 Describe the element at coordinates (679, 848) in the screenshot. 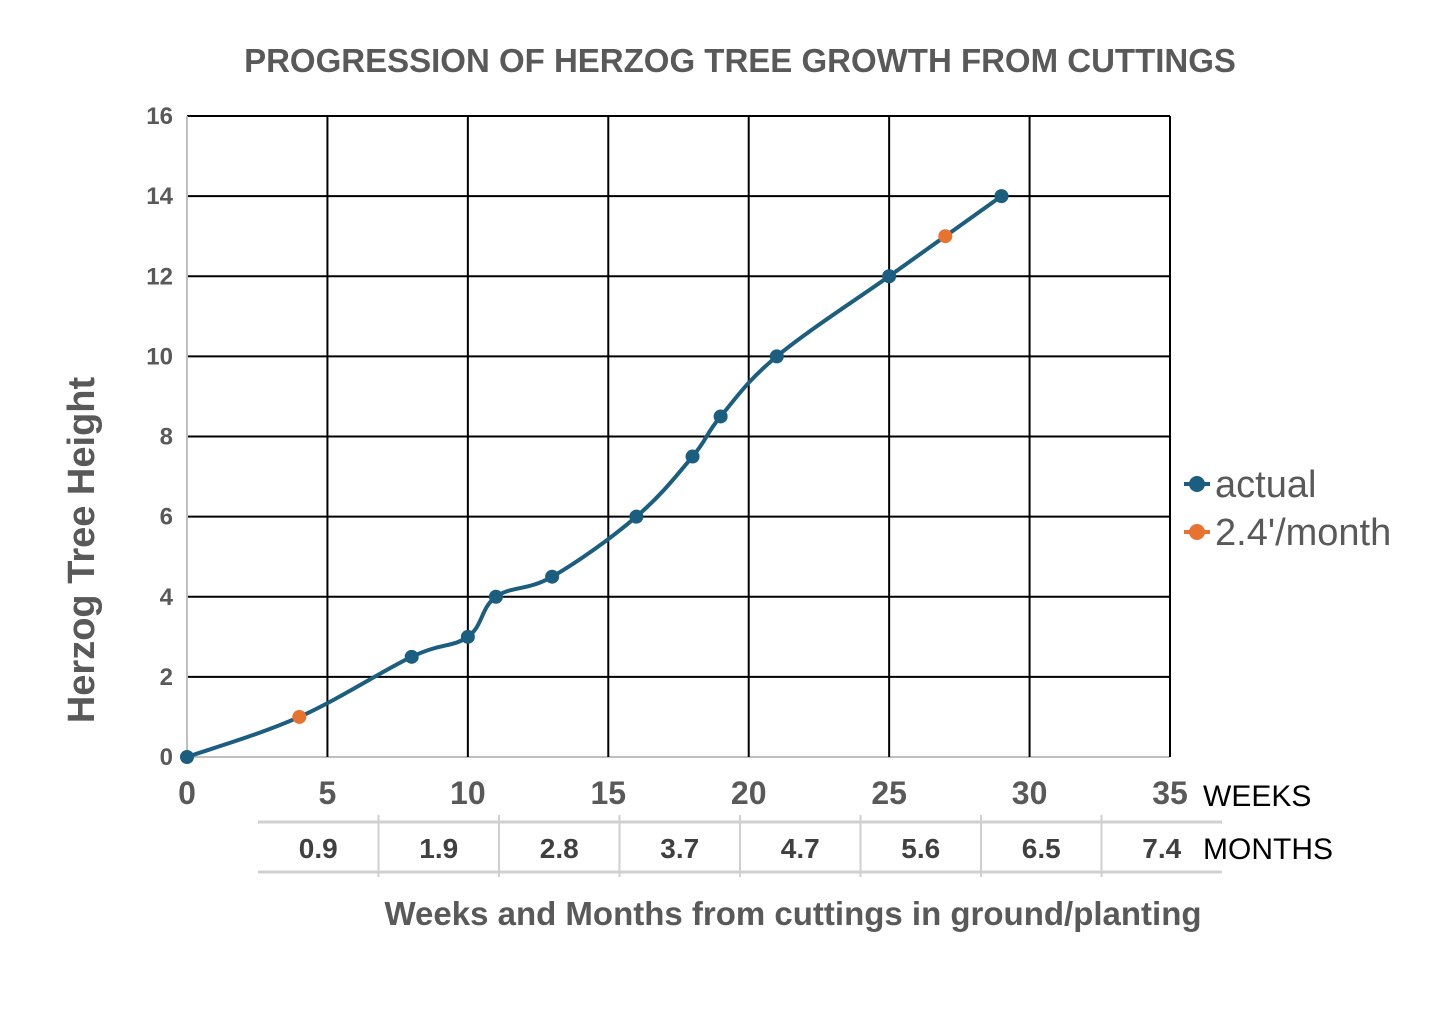

I see `month-tick-label: 3.7` at that location.